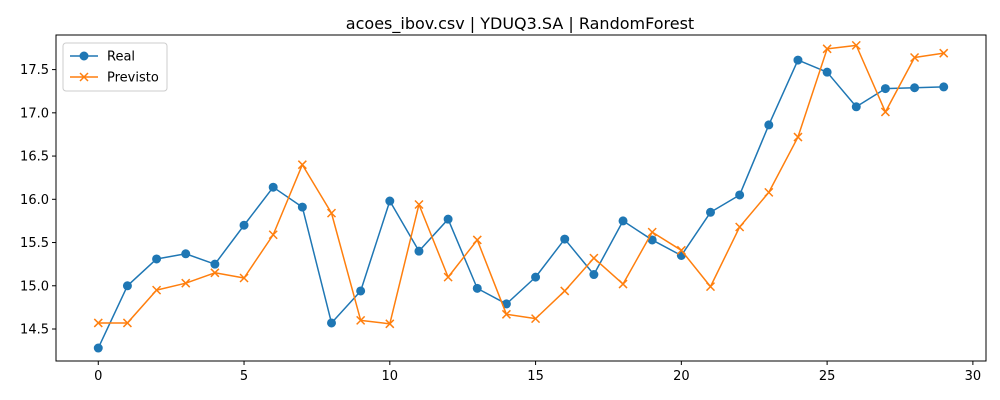  What do you see at coordinates (121, 57) in the screenshot?
I see `legend-label: Real` at bounding box center [121, 57].